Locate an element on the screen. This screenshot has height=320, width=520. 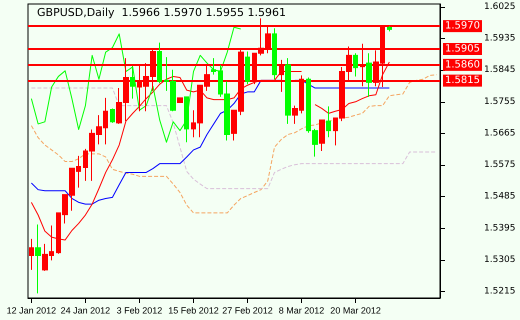
x-tick-label: 12 Jan 2012 is located at coordinates (31, 311).